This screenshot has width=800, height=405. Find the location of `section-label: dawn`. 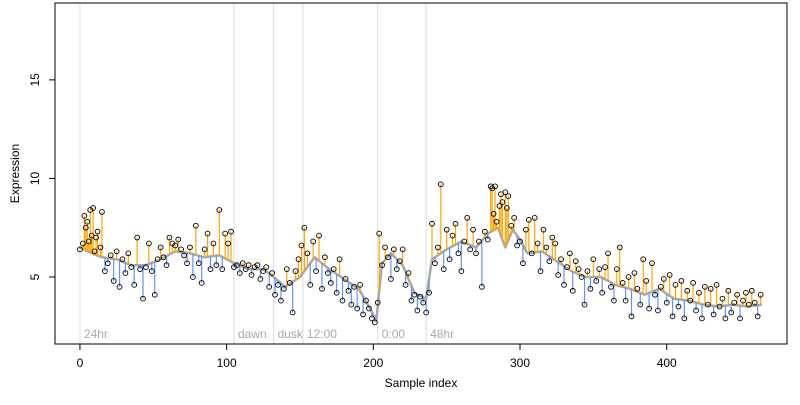

section-label: dawn is located at coordinates (252, 334).